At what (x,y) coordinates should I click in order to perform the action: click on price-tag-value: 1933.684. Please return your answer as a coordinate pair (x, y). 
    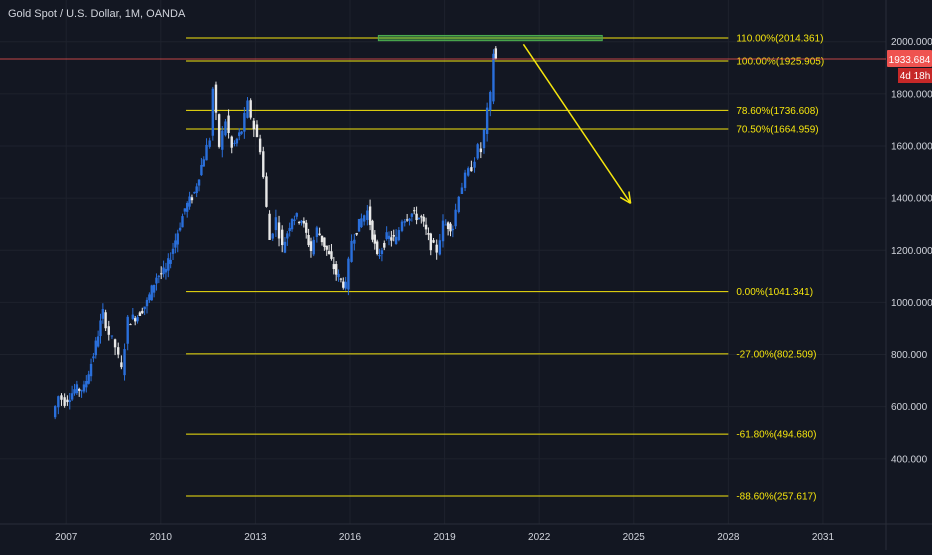
    Looking at the image, I should click on (910, 60).